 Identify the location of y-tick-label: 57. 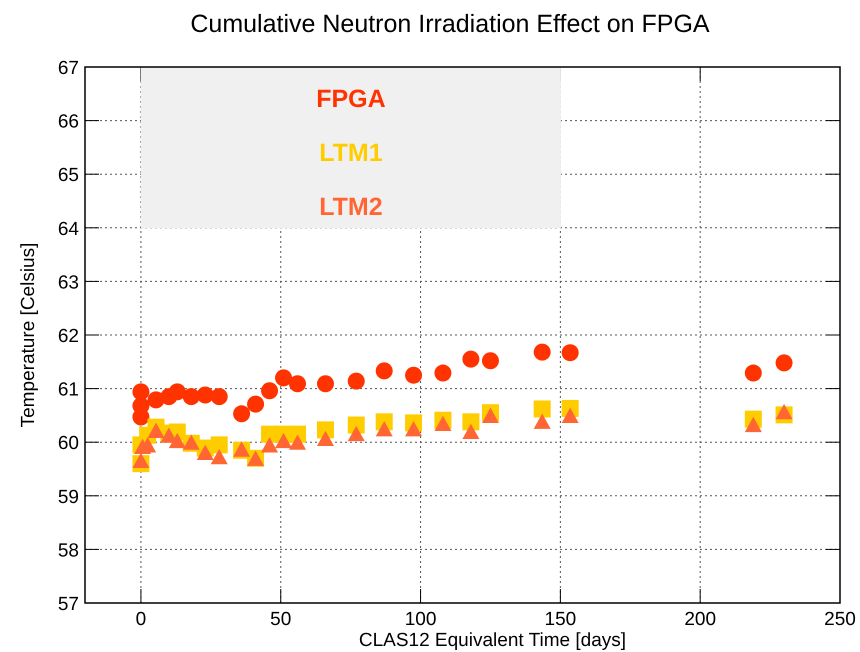
(68, 604).